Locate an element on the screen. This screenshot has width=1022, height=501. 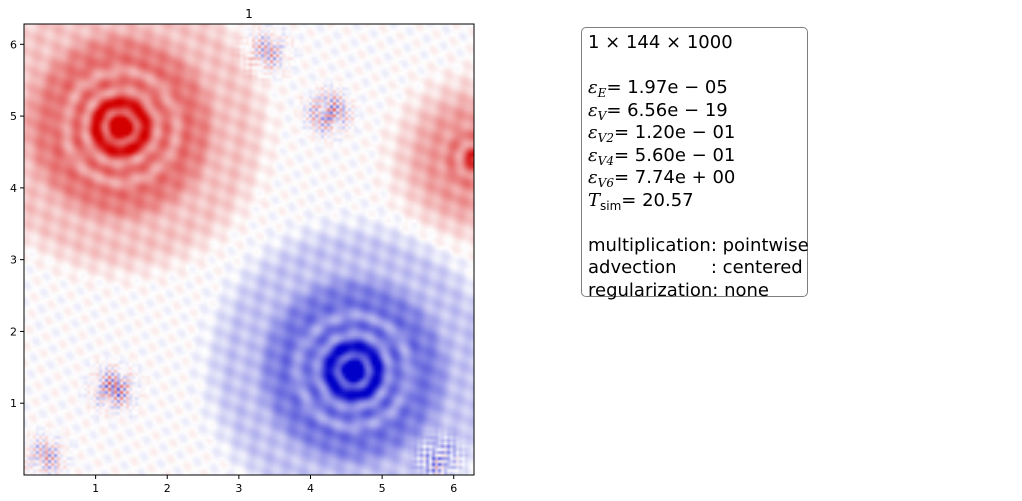
regularization-label: regularization: none is located at coordinates (678, 290).